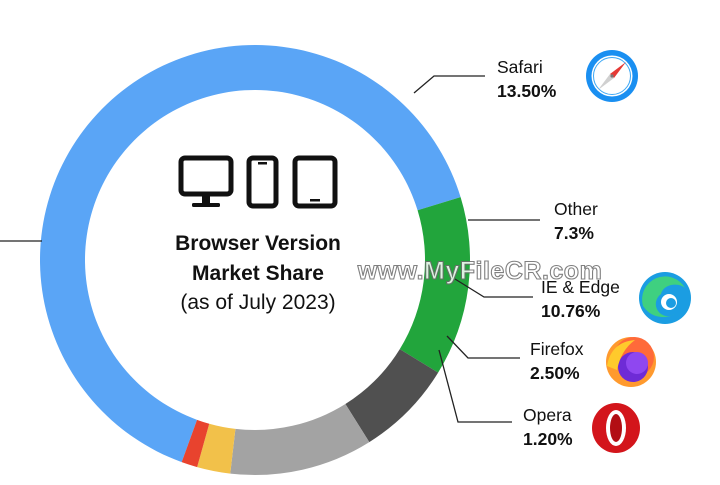  I want to click on label-firefox-value: 2.50%, so click(555, 373).